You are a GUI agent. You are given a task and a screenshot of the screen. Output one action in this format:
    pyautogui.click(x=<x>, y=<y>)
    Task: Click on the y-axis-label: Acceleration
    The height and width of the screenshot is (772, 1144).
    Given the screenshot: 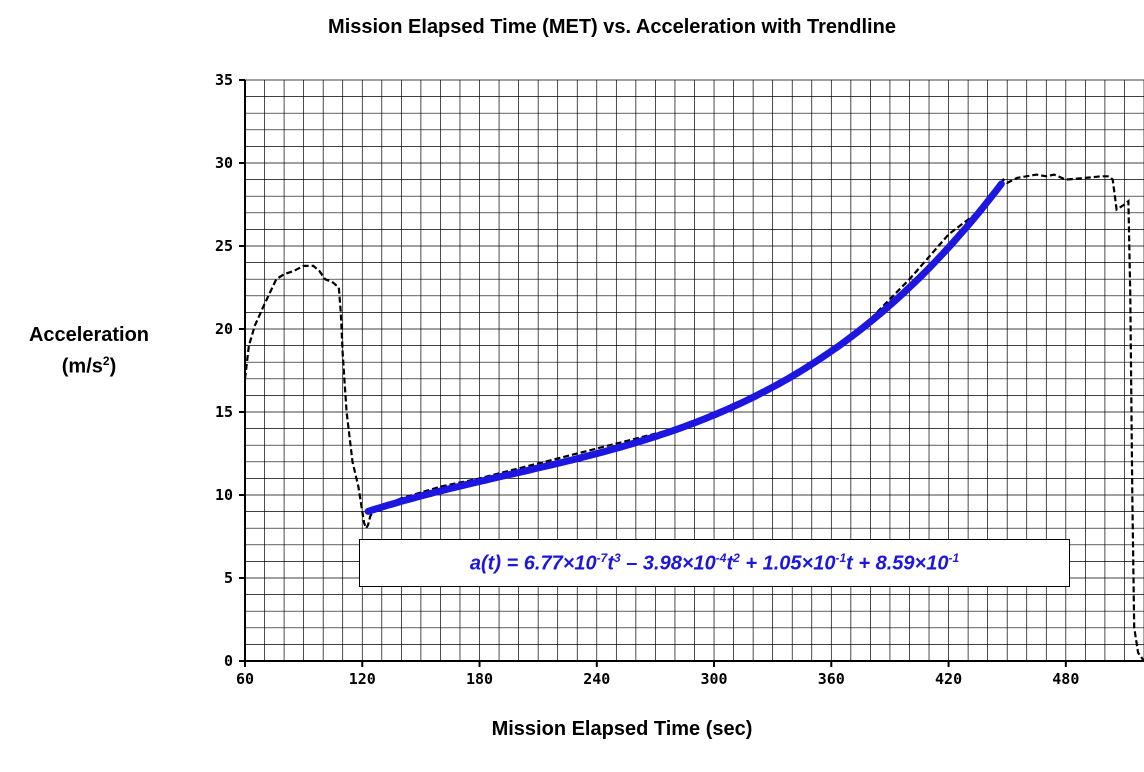 What is the action you would take?
    pyautogui.click(x=89, y=335)
    